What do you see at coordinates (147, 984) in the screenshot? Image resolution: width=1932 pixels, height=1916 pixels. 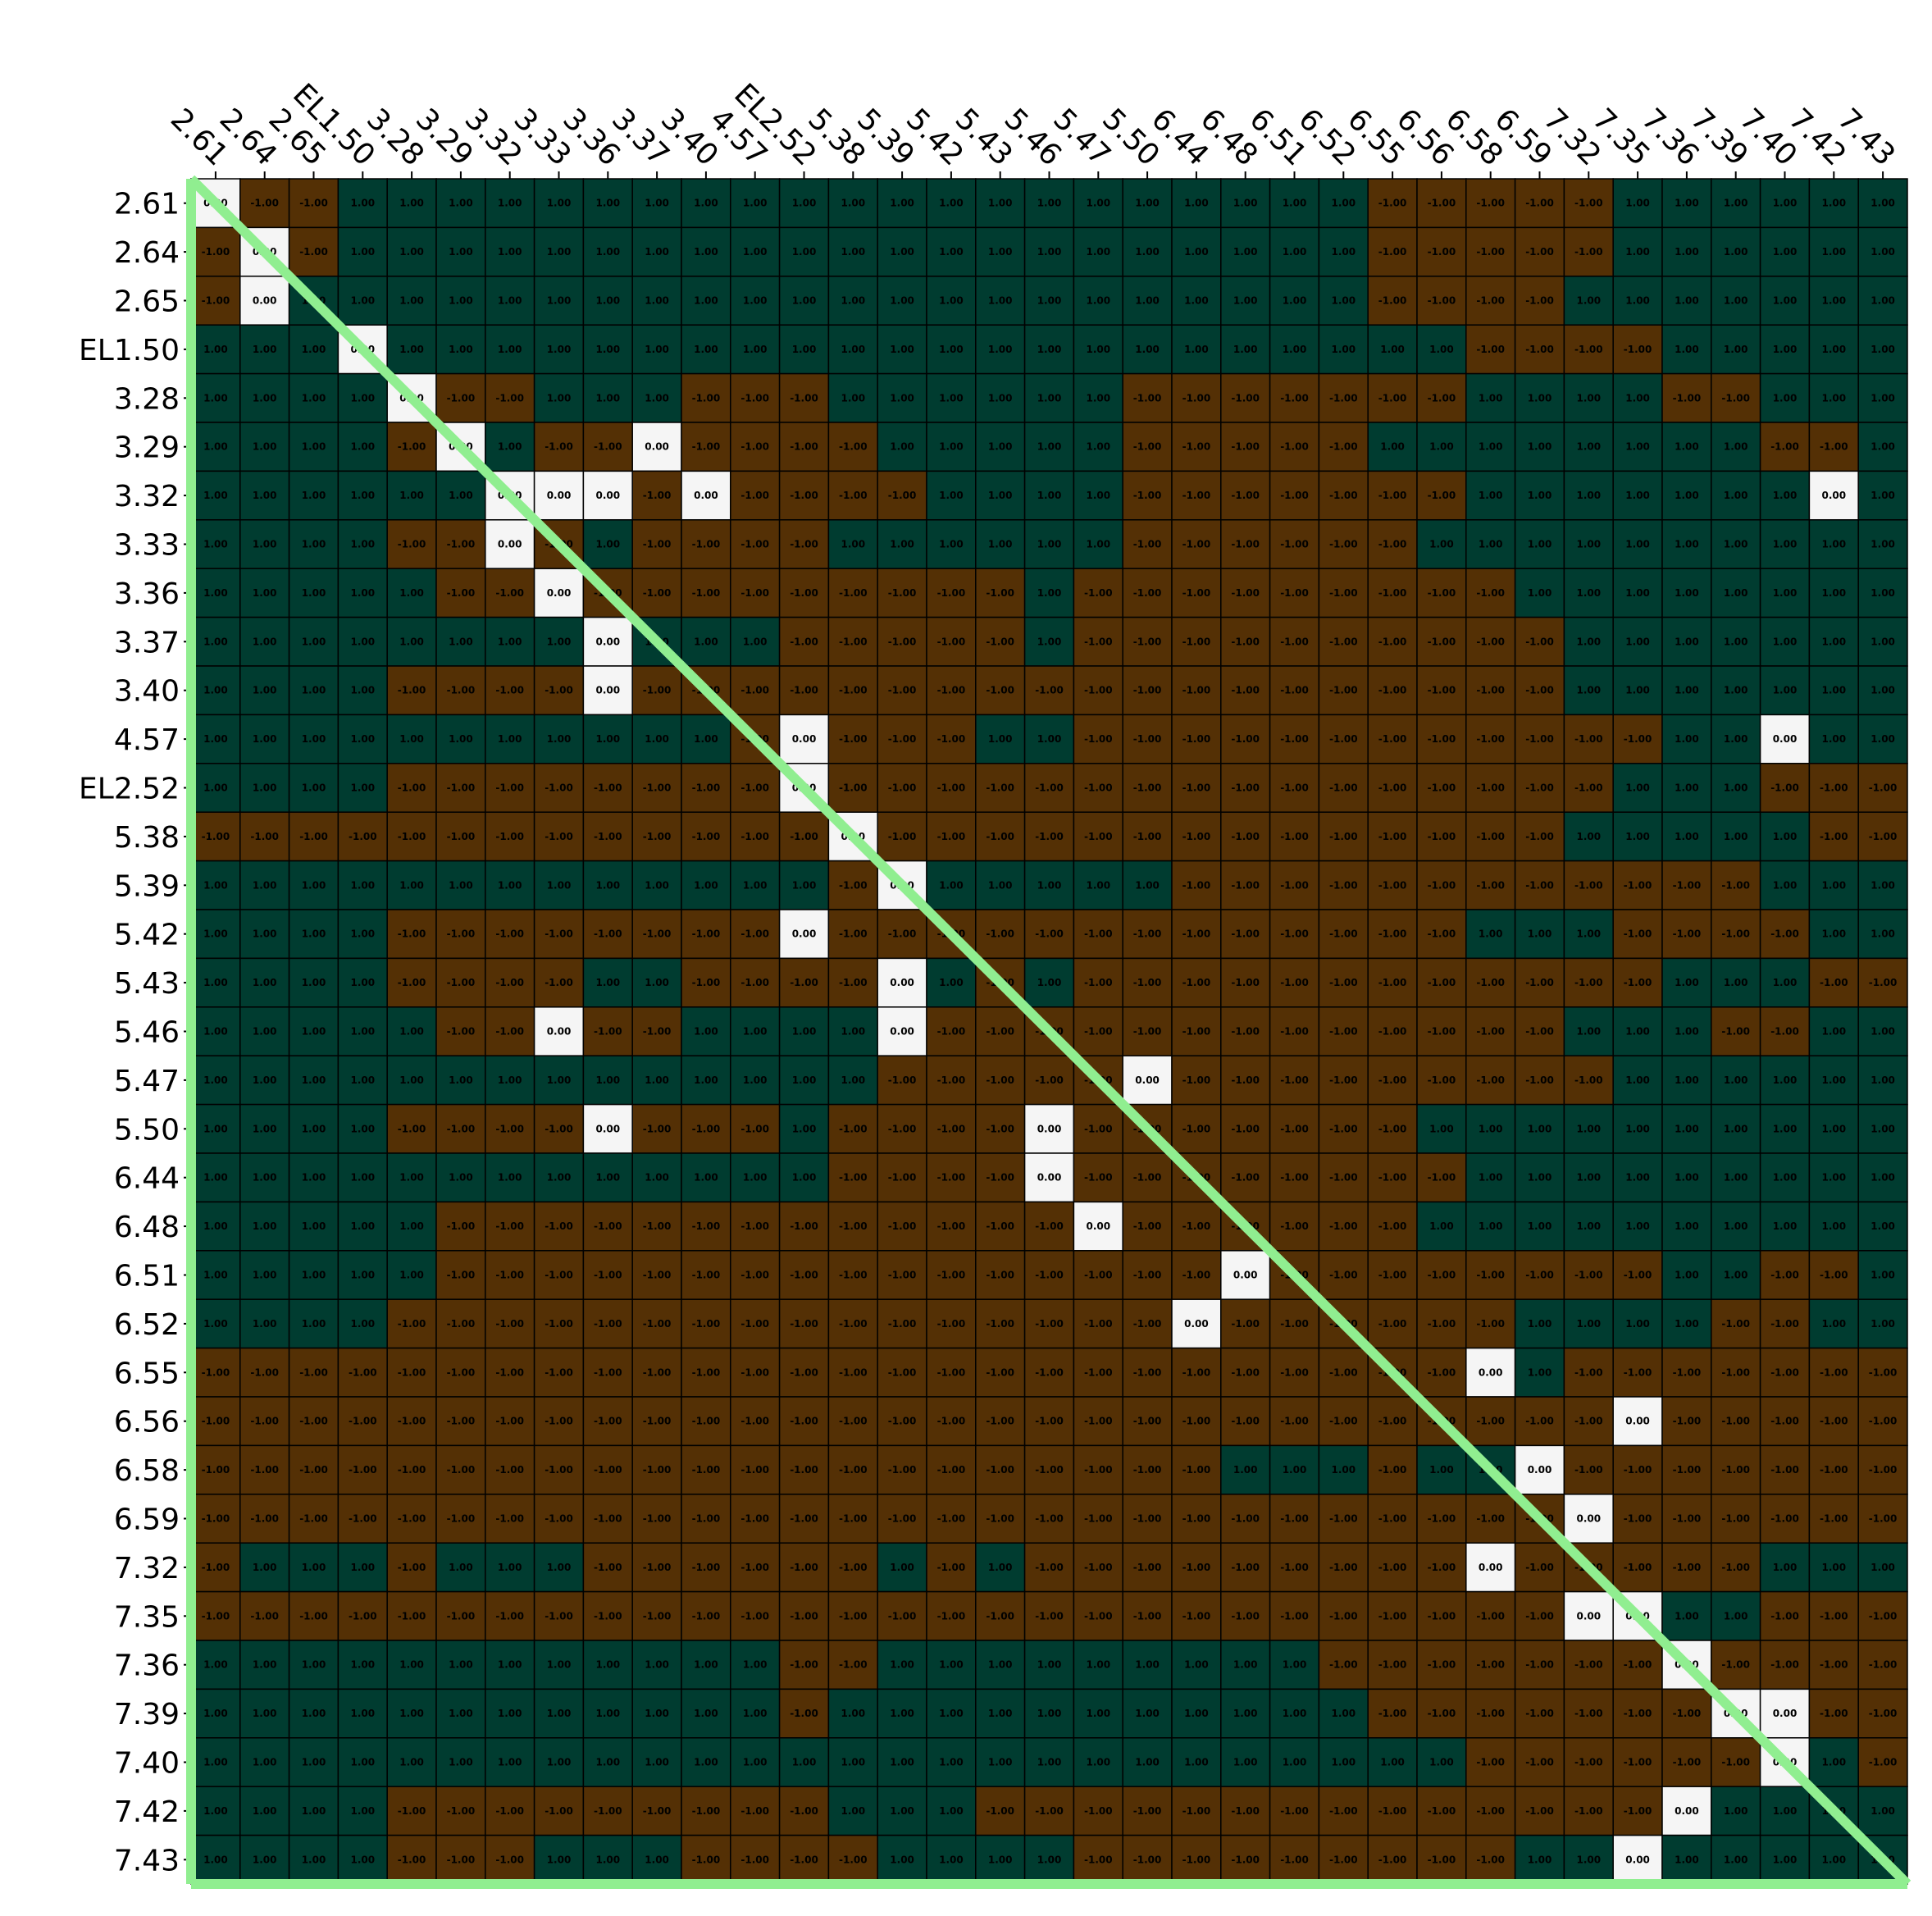 I see `y-tick-label: 5.43` at bounding box center [147, 984].